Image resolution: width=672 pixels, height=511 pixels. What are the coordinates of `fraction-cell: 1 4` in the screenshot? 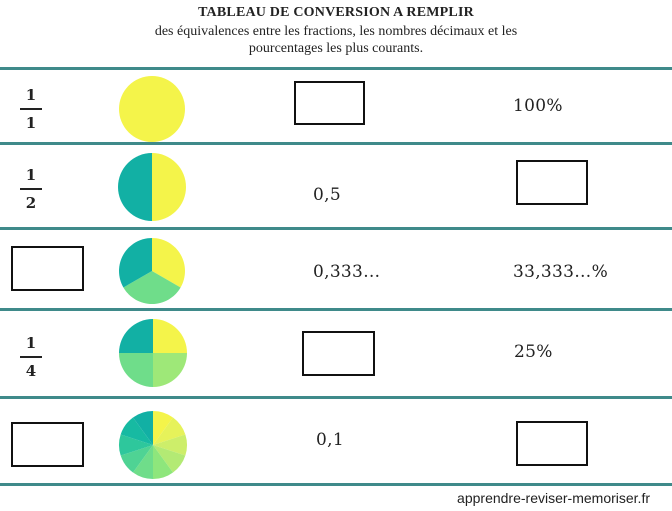 It's located at (31, 357).